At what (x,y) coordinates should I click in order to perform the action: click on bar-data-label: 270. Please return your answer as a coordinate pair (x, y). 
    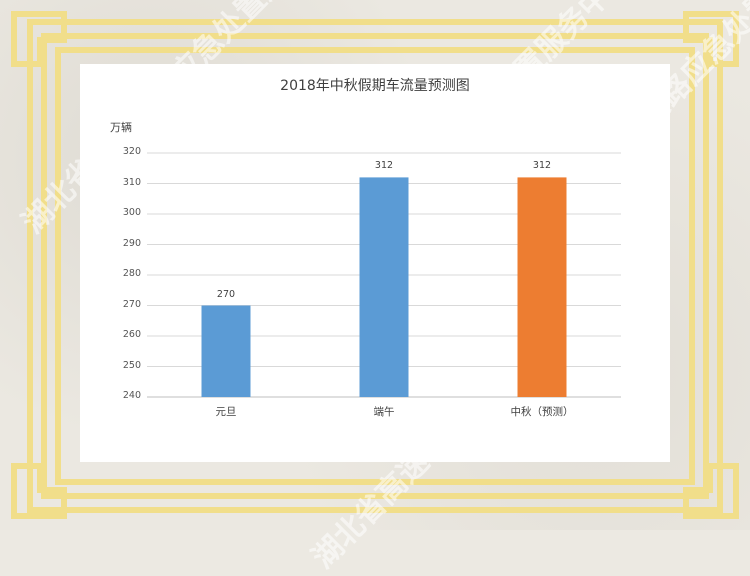
    Looking at the image, I should click on (226, 294).